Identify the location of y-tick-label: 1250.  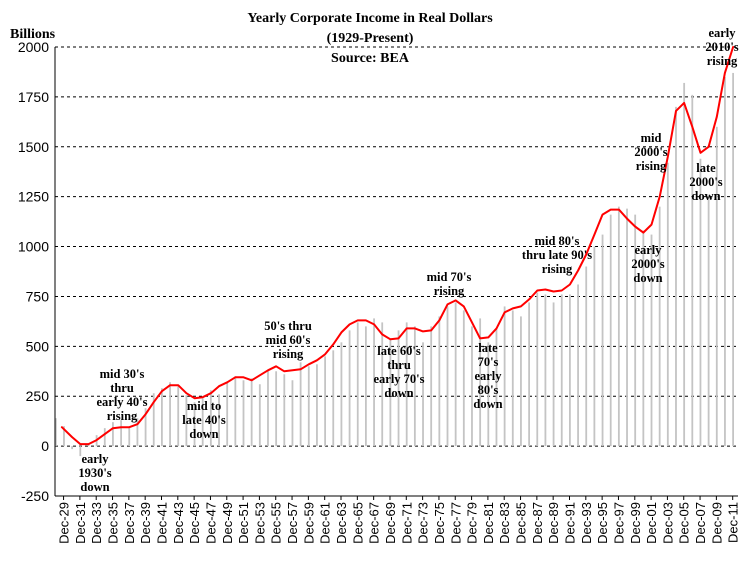
(33, 197).